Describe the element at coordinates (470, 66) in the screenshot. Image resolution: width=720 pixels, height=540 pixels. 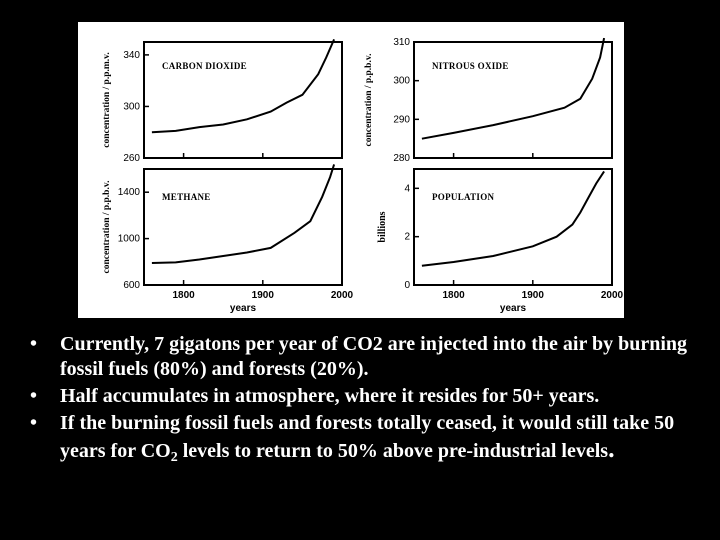
I see `nitrous-oxide-title: NITROUS OXIDE` at that location.